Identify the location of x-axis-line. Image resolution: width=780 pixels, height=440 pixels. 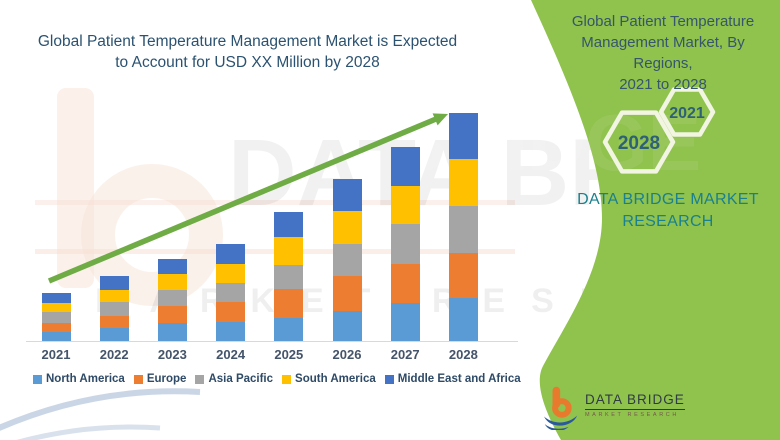
(272, 341).